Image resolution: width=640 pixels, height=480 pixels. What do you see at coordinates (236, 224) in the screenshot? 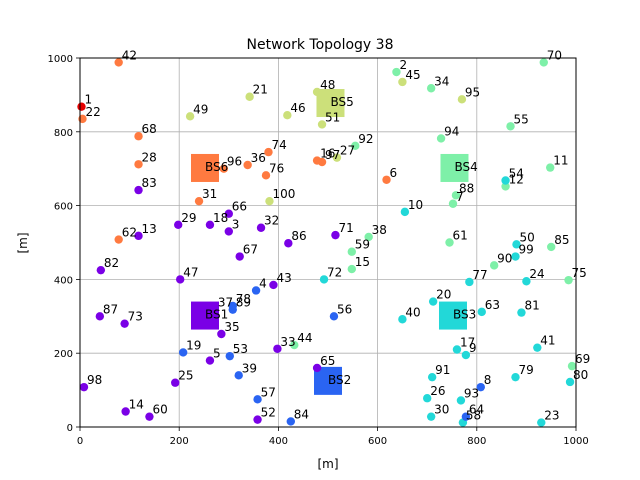
I see `node-label: 3` at bounding box center [236, 224].